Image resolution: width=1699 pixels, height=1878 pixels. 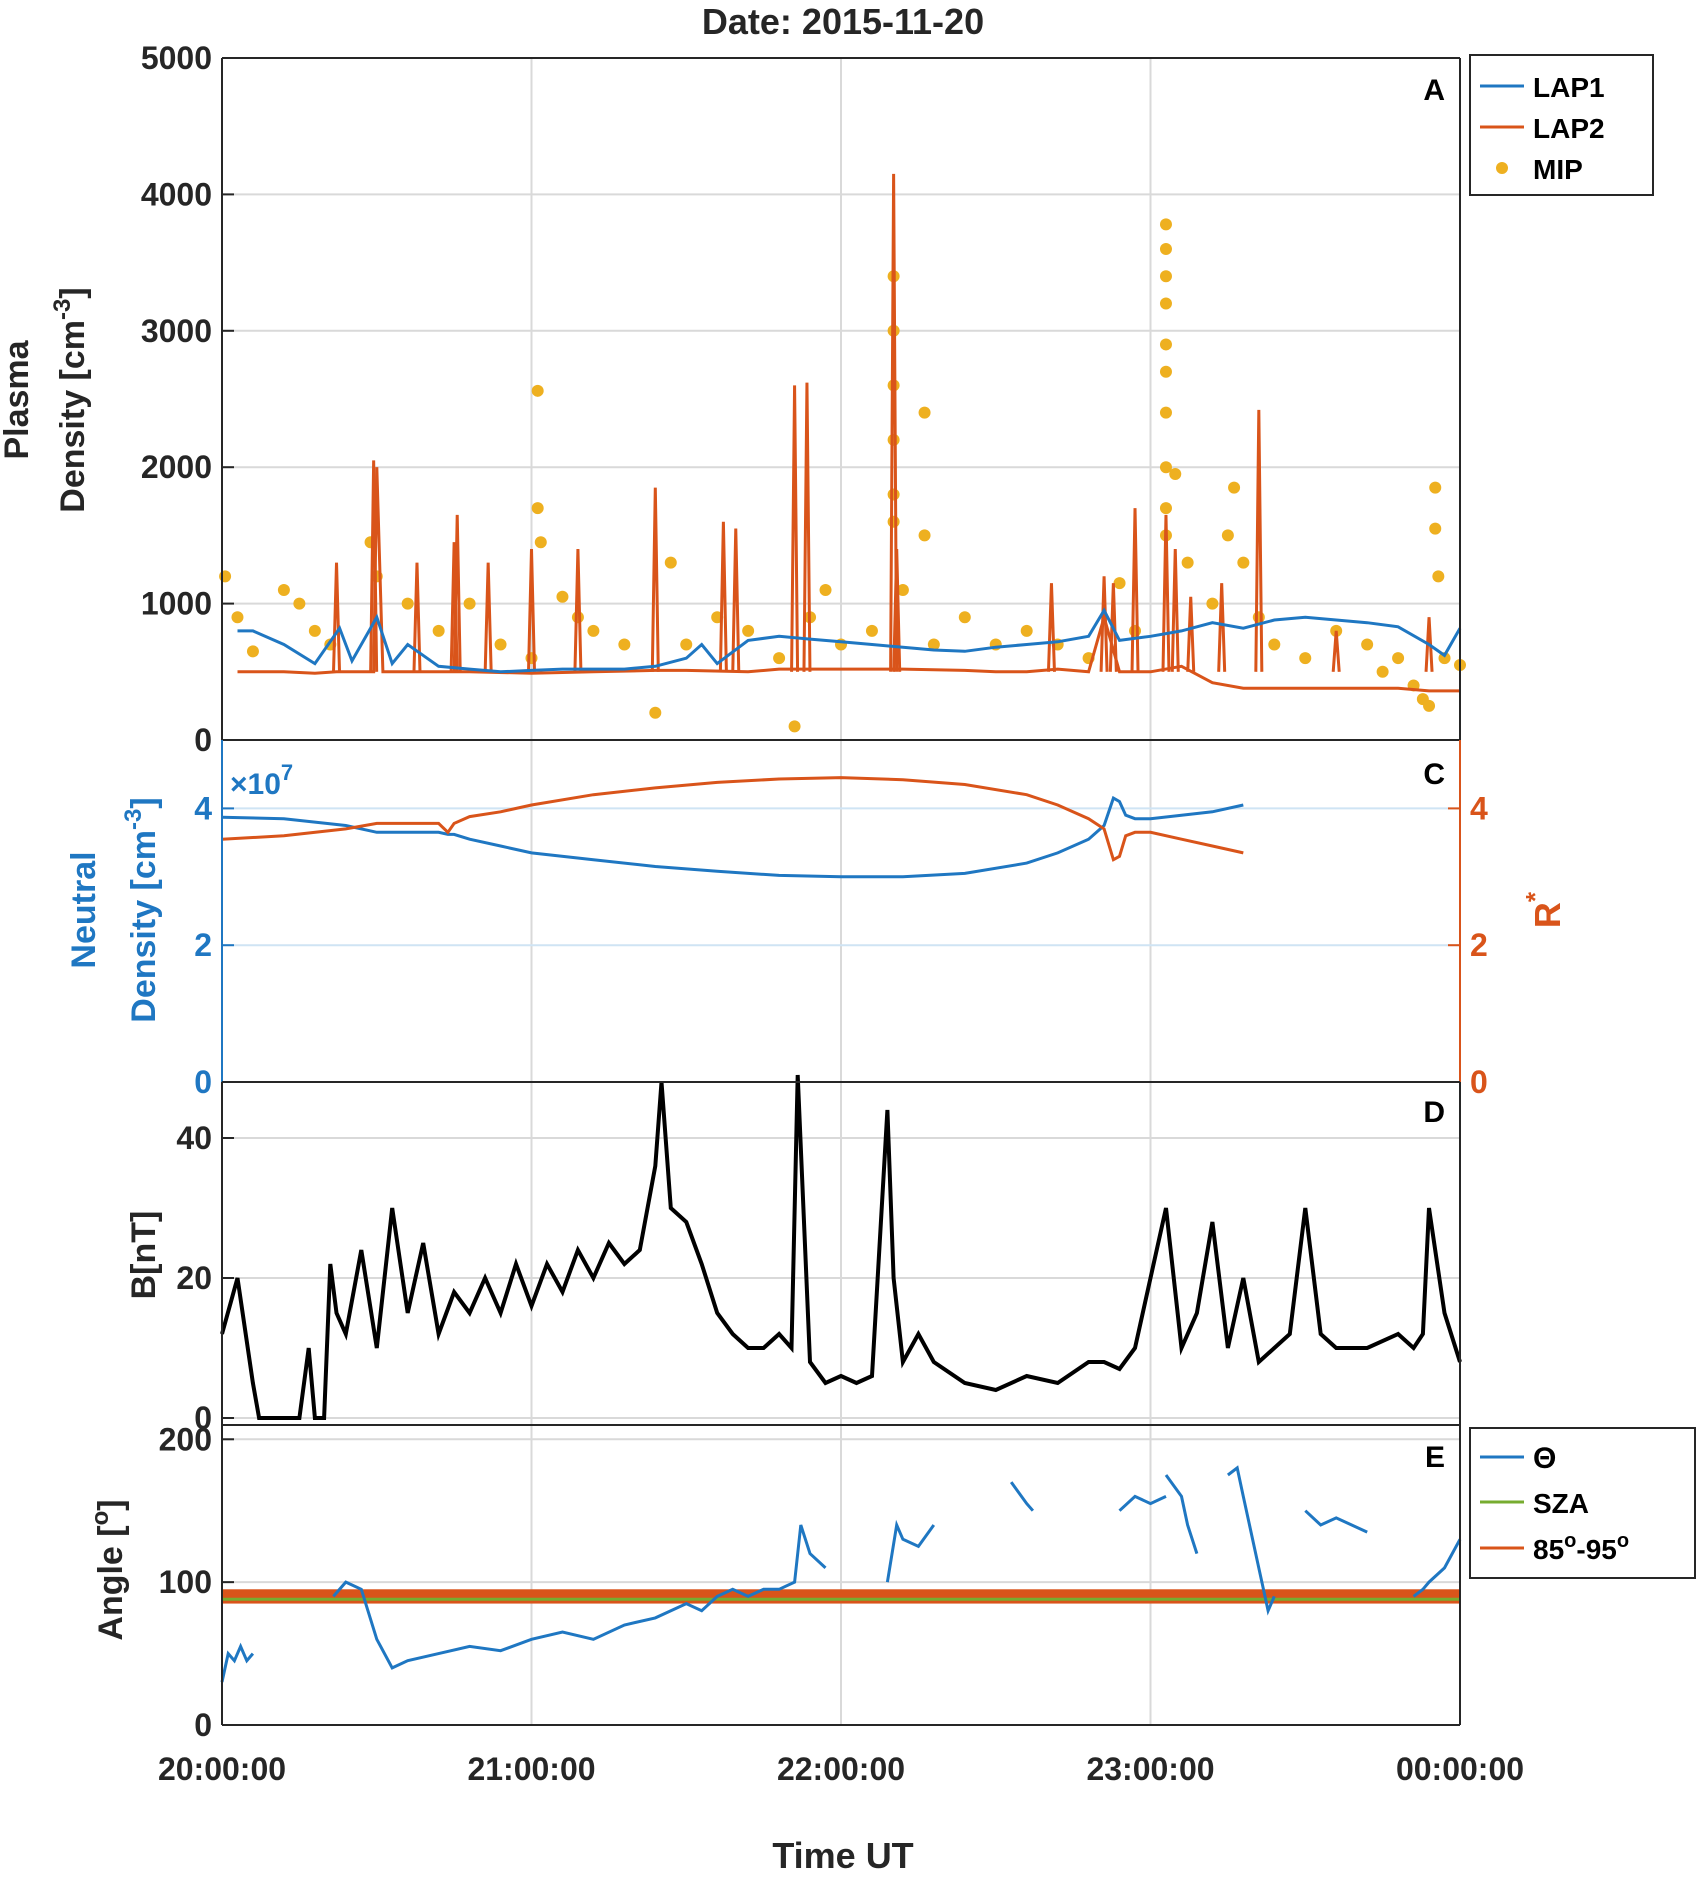 What do you see at coordinates (1570, 1541) in the screenshot?
I see `legend-band-sup1: o` at bounding box center [1570, 1541].